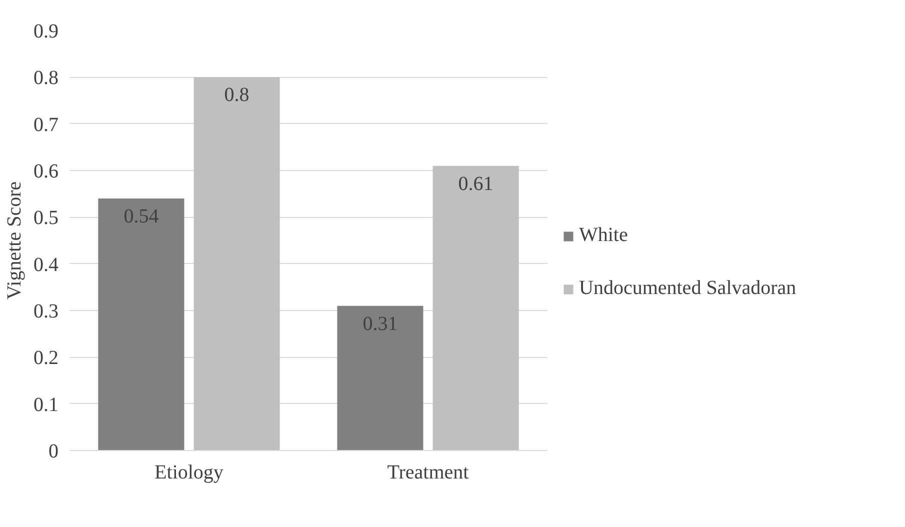  I want to click on y-axis-title: Vignette Score, so click(15, 240).